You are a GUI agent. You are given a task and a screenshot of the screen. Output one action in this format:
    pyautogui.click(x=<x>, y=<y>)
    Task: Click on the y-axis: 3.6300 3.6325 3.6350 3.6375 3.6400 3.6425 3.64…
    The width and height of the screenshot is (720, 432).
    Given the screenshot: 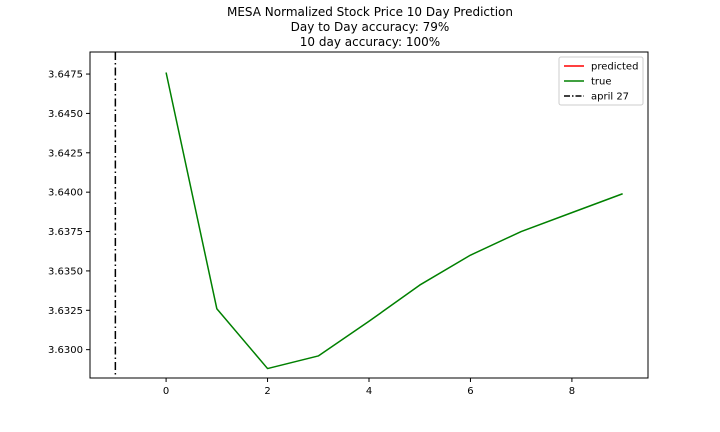 What is the action you would take?
    pyautogui.click(x=69, y=213)
    